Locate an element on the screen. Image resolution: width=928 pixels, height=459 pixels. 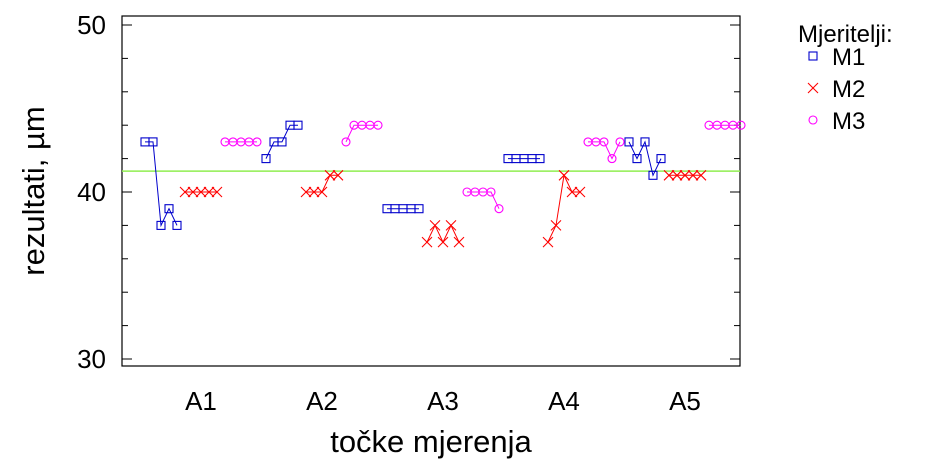
x-axis: A1 A2 A3 A4 A5 is located at coordinates (443, 401).